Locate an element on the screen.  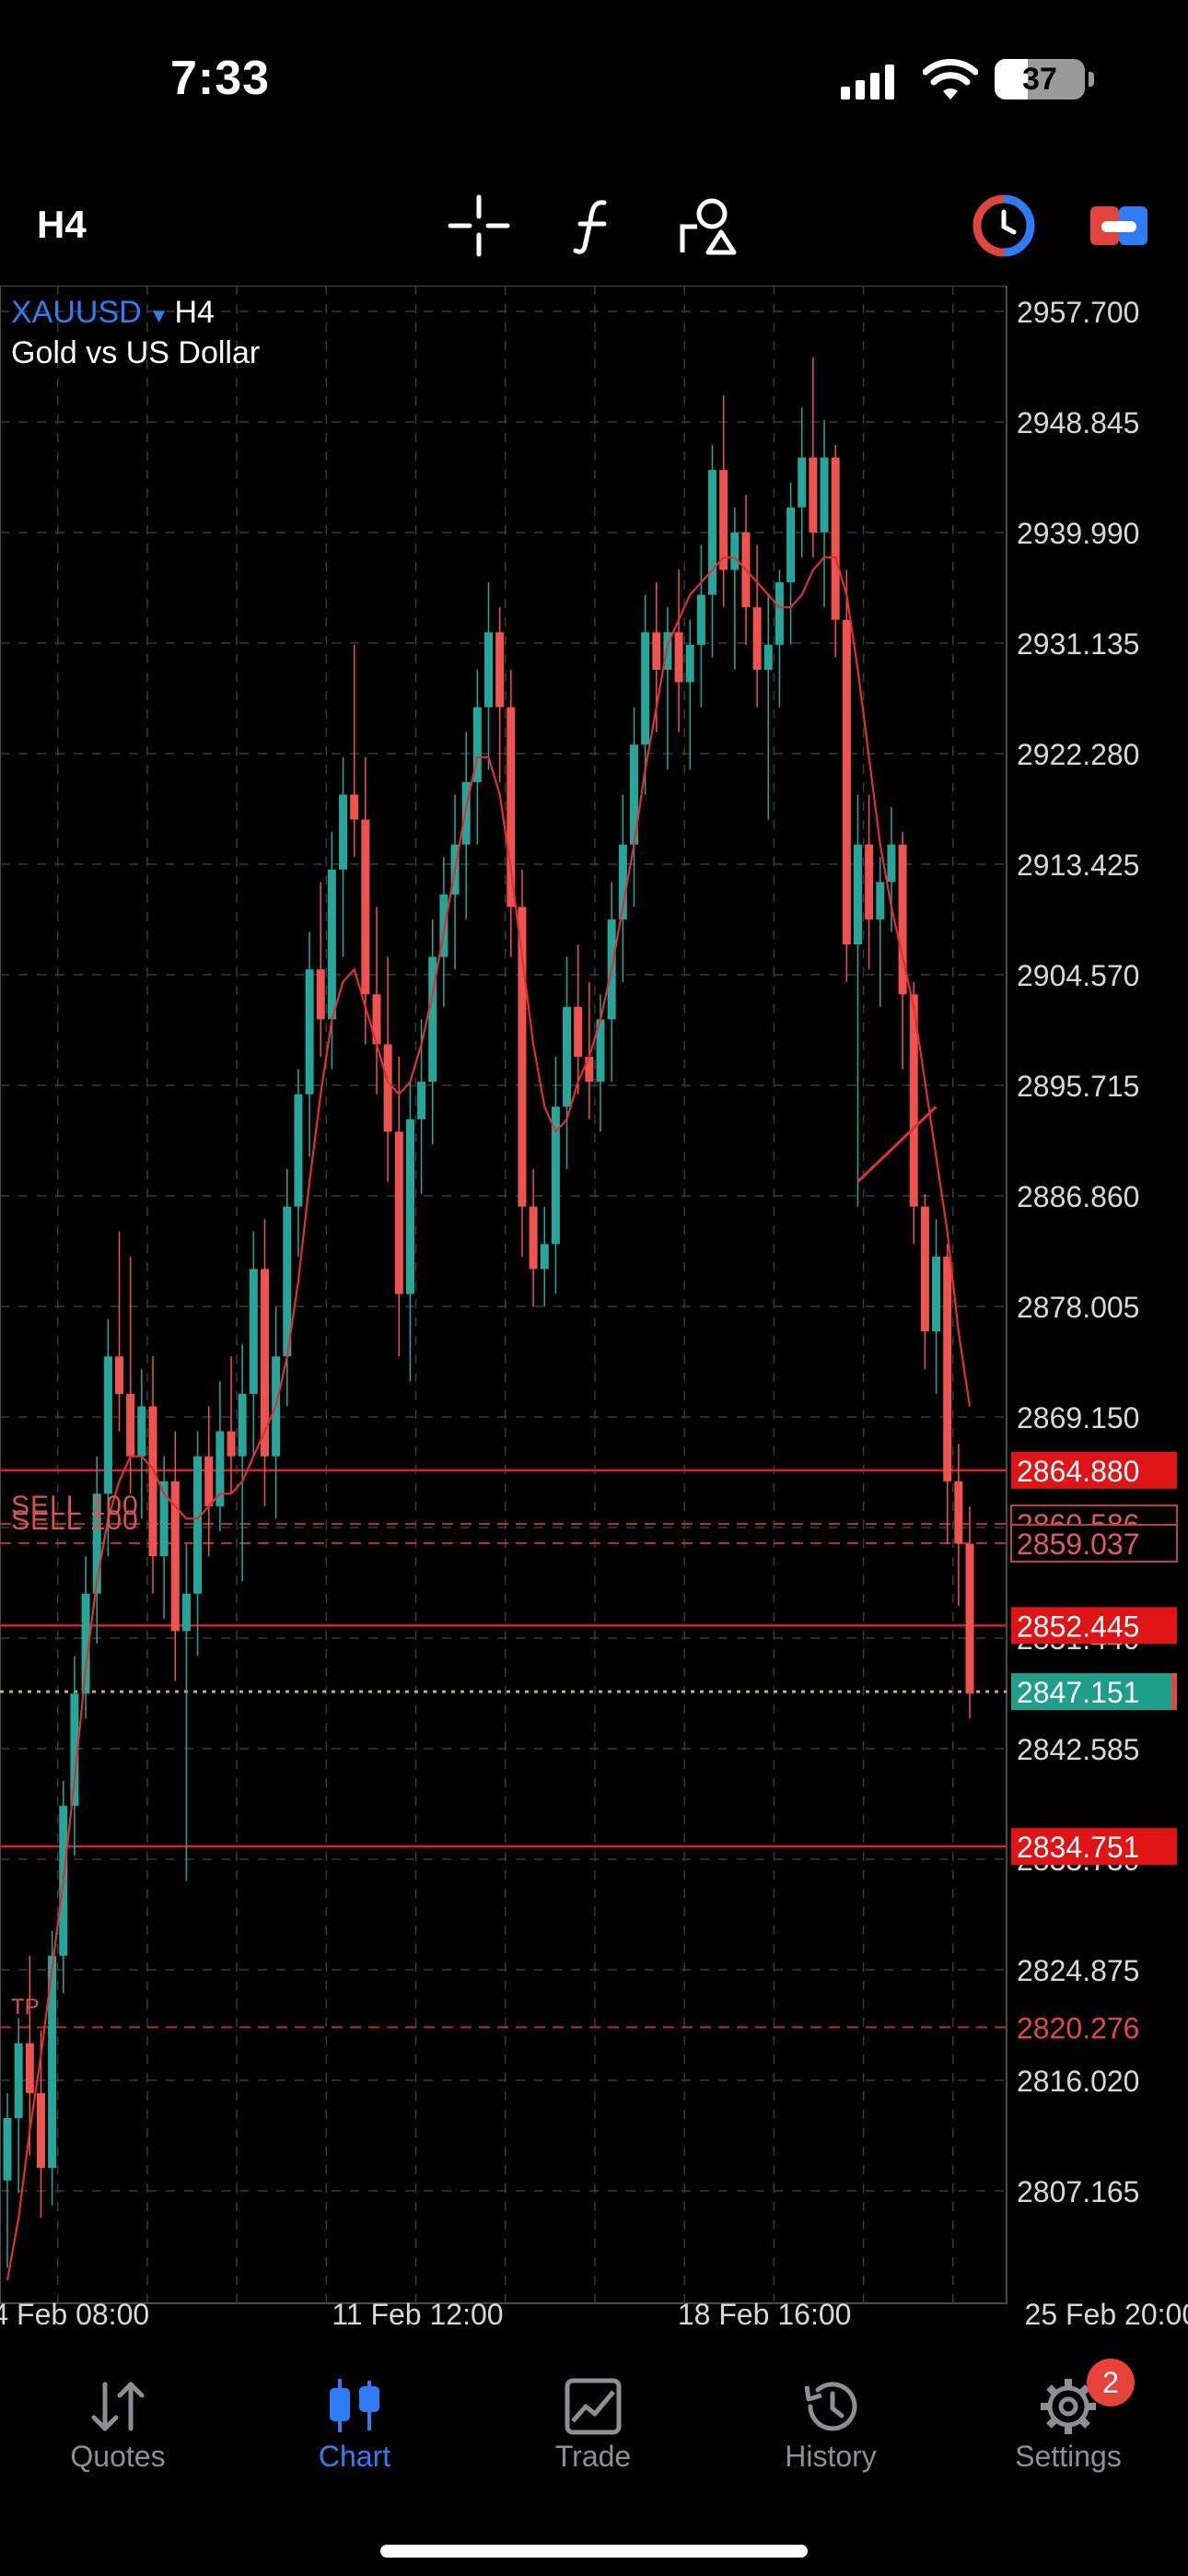
tab-quotes: Quotes is located at coordinates (118, 2418).